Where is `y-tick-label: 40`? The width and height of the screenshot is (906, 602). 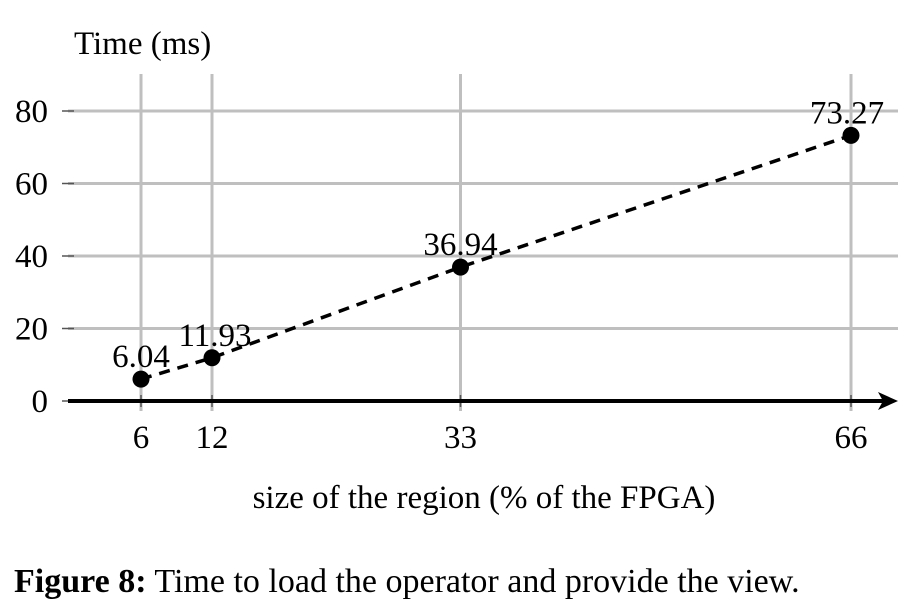 y-tick-label: 40 is located at coordinates (31, 257).